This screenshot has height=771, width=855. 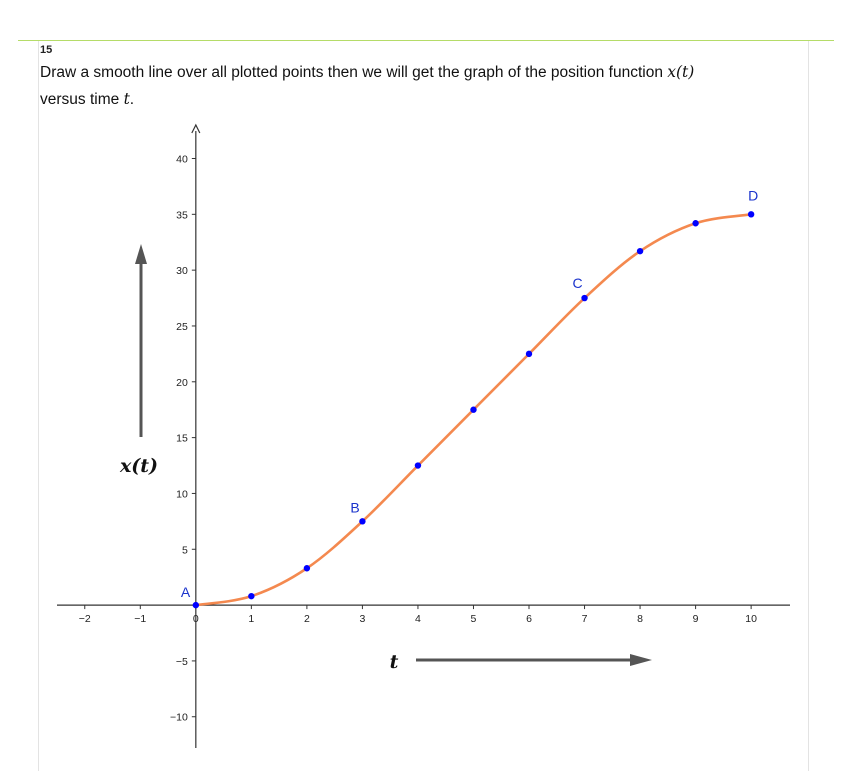 I want to click on horizontal-annotation-arrowhead, so click(x=641, y=660).